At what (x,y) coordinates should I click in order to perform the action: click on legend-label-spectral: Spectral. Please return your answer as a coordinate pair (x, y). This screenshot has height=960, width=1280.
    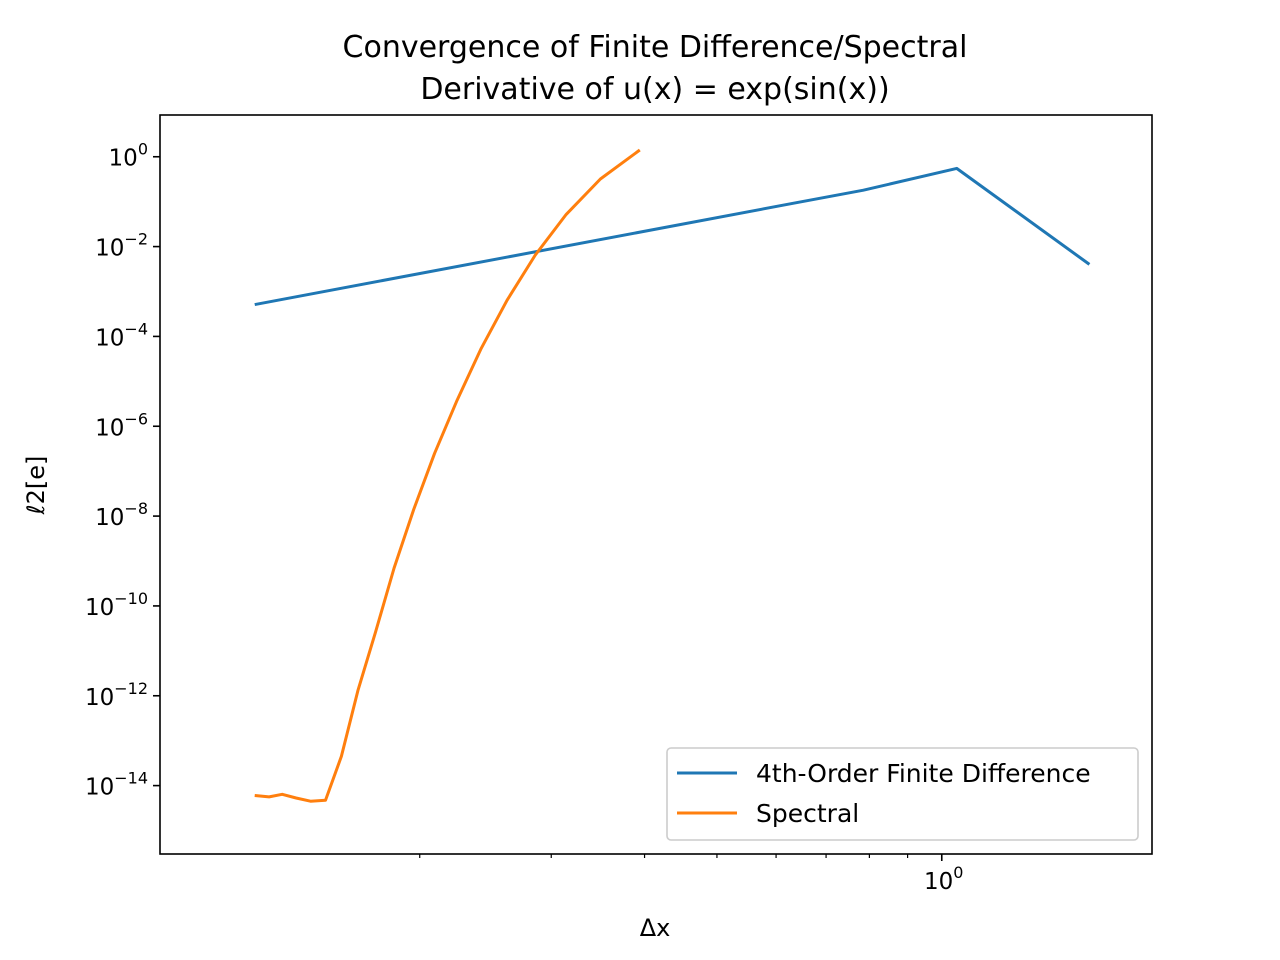
    Looking at the image, I should click on (807, 813).